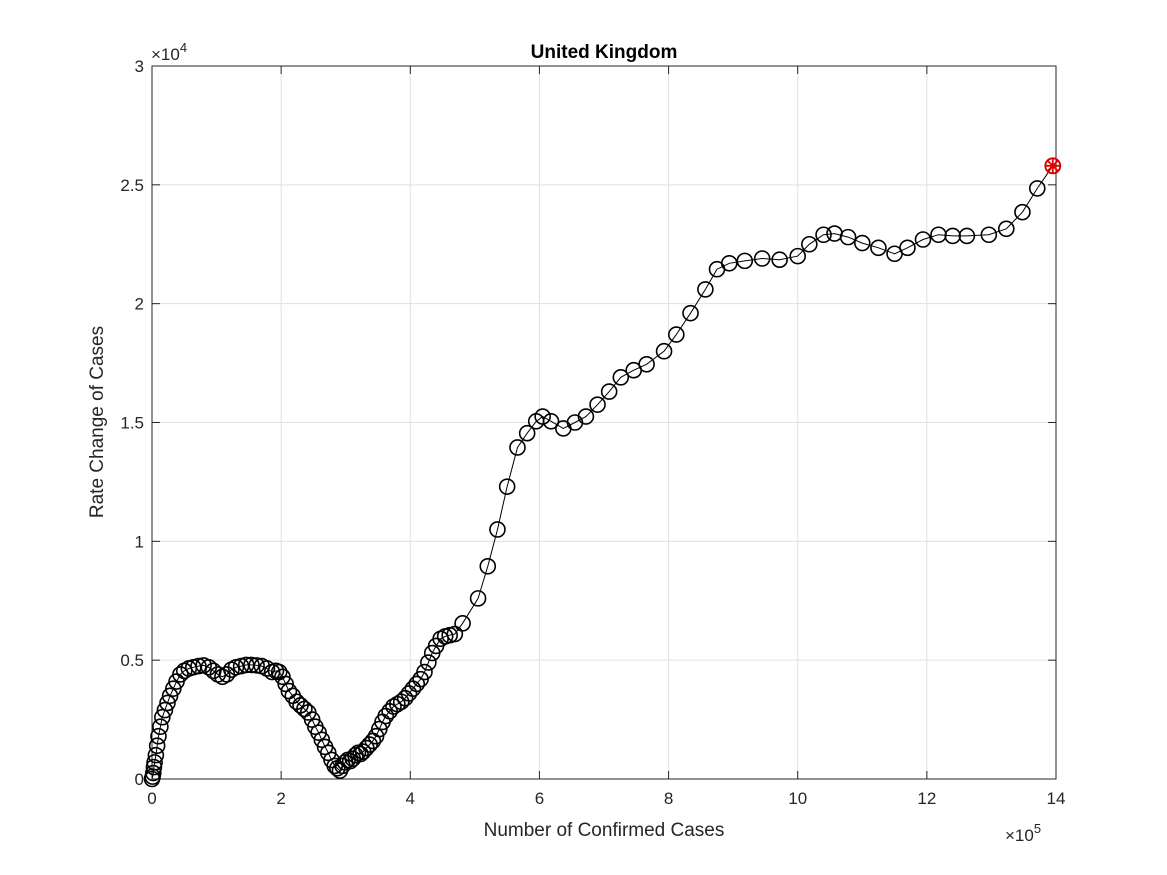 The width and height of the screenshot is (1167, 875). I want to click on x-tick-label: 4, so click(410, 798).